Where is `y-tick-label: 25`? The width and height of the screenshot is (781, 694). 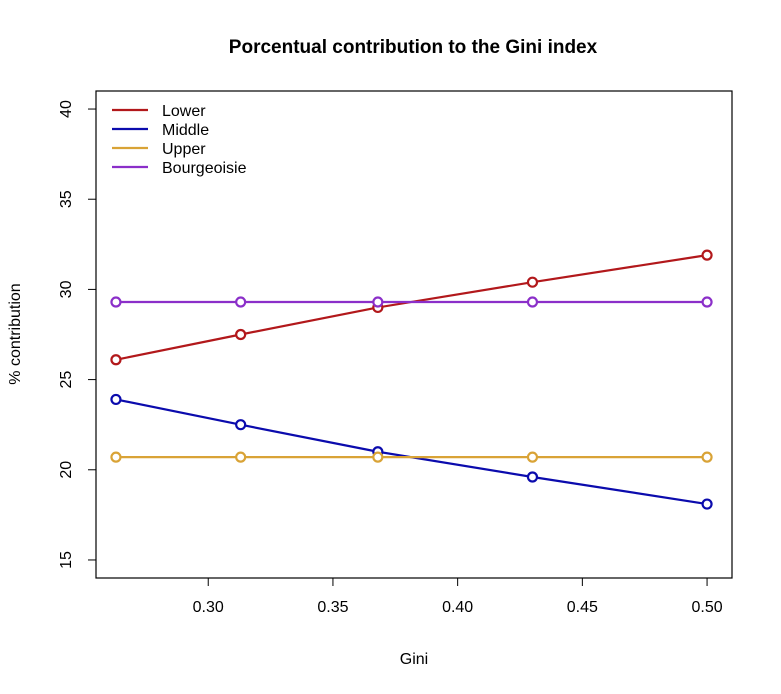 y-tick-label: 25 is located at coordinates (66, 380).